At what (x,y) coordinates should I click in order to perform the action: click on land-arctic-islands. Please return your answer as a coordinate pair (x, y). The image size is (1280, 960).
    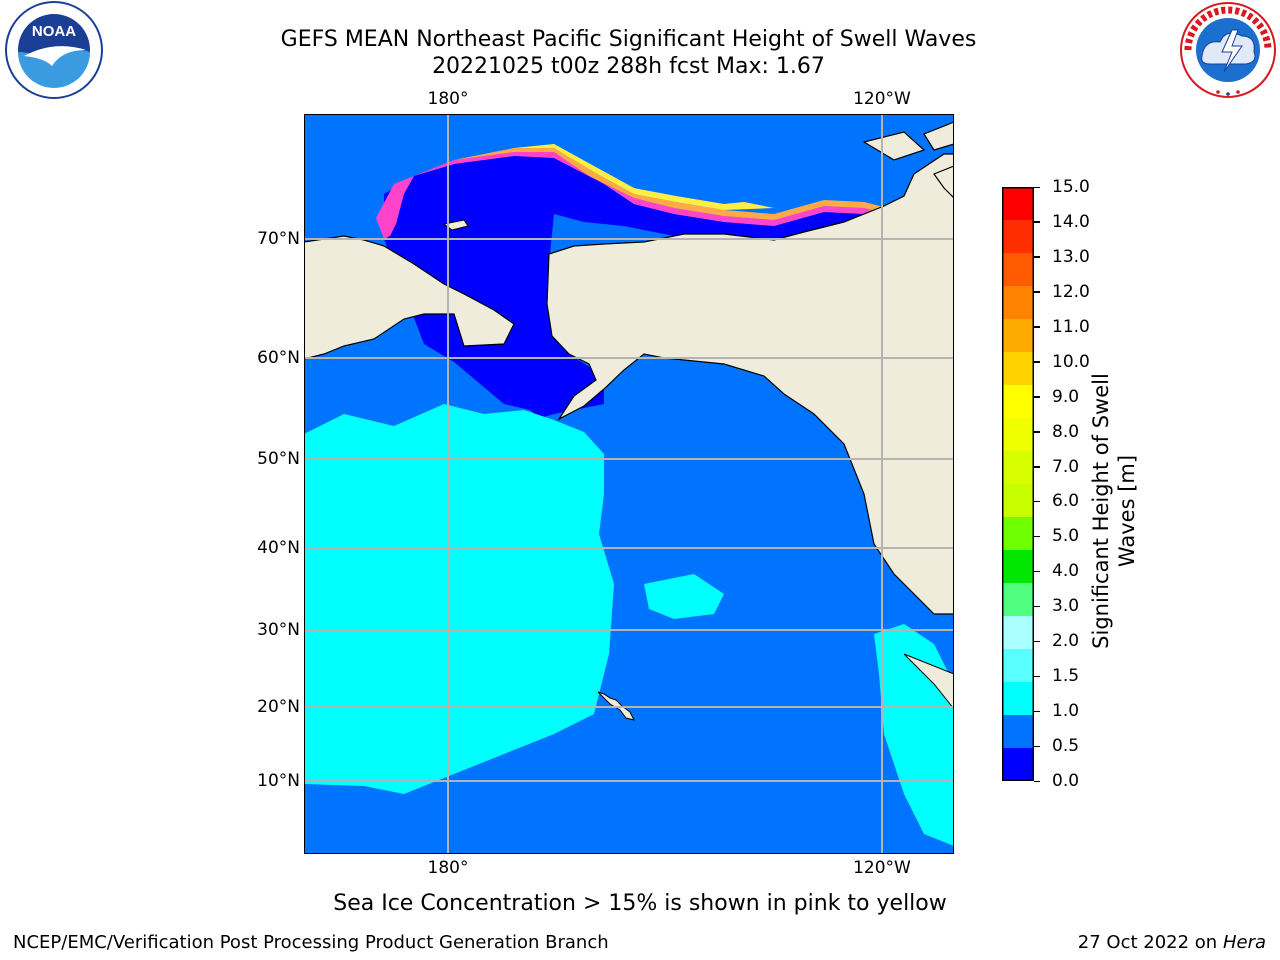
    Looking at the image, I should click on (908, 160).